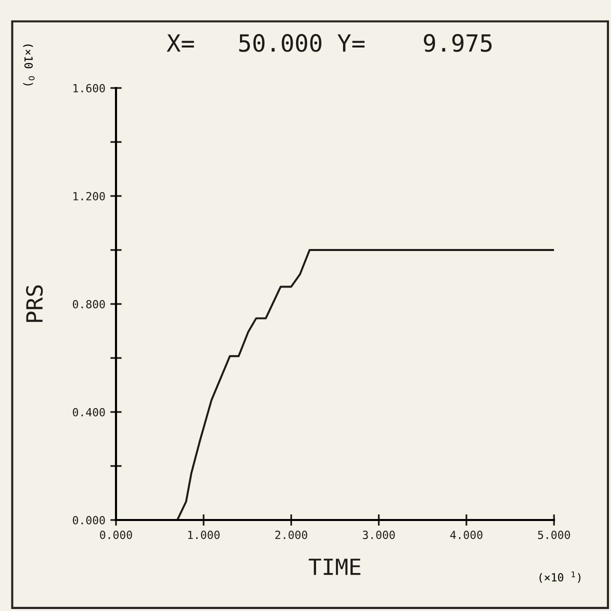 This screenshot has width=611, height=611. Describe the element at coordinates (88, 412) in the screenshot. I see `y-tick-label: 0.400` at that location.